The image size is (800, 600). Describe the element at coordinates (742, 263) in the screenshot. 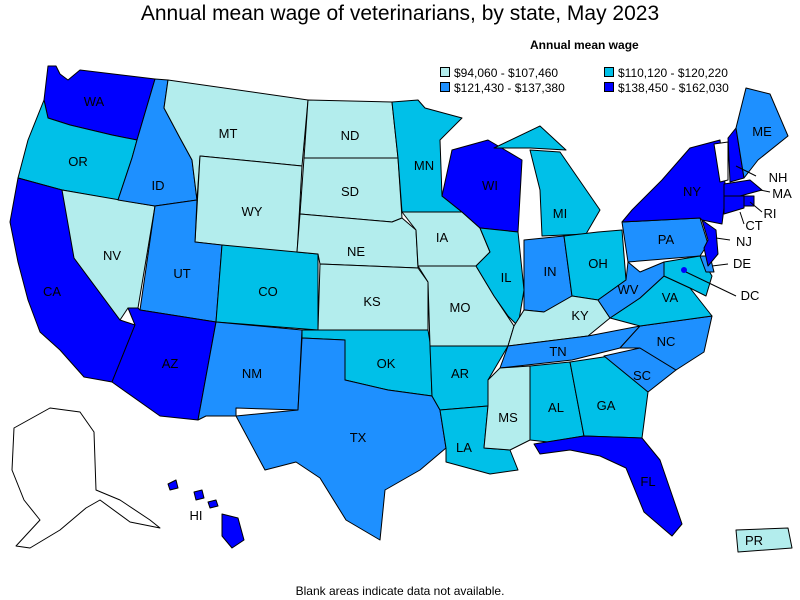

I see `label-DE: DE` at that location.